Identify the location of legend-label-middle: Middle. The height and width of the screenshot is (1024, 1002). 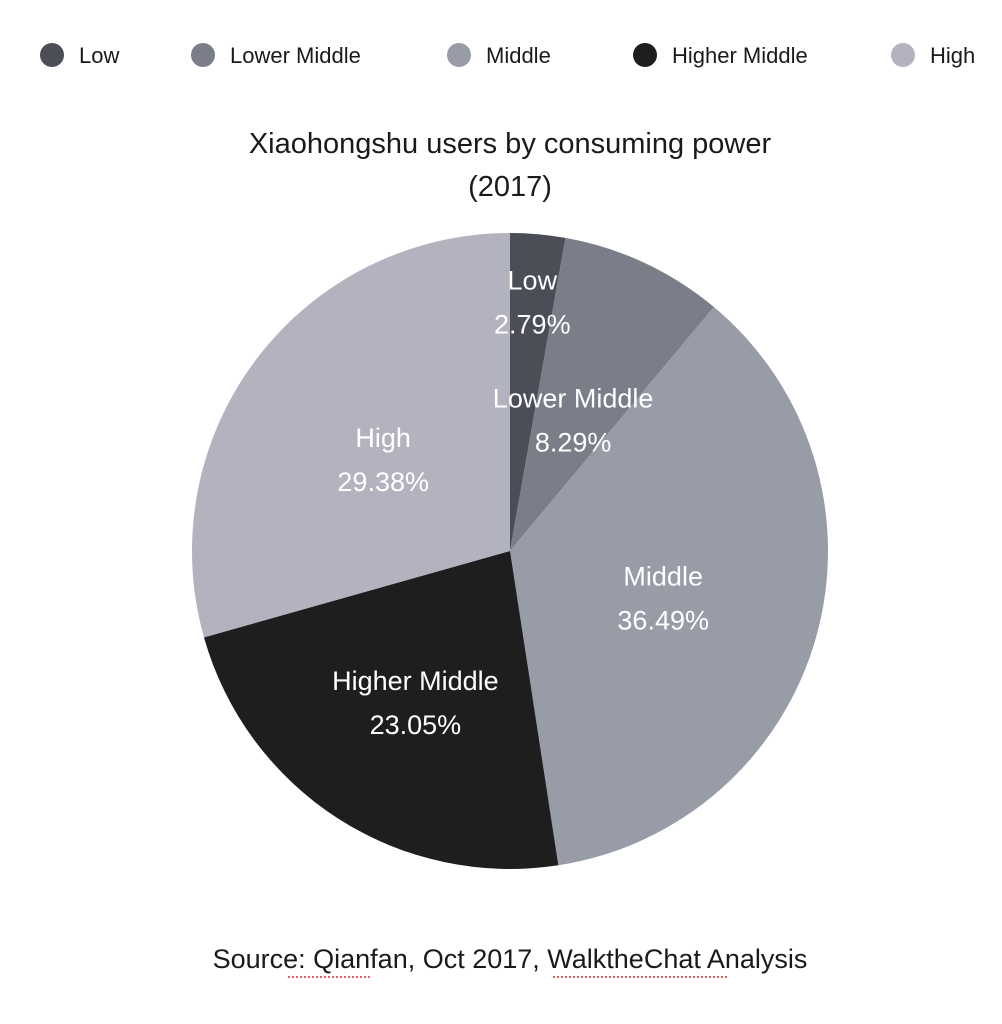
(518, 55).